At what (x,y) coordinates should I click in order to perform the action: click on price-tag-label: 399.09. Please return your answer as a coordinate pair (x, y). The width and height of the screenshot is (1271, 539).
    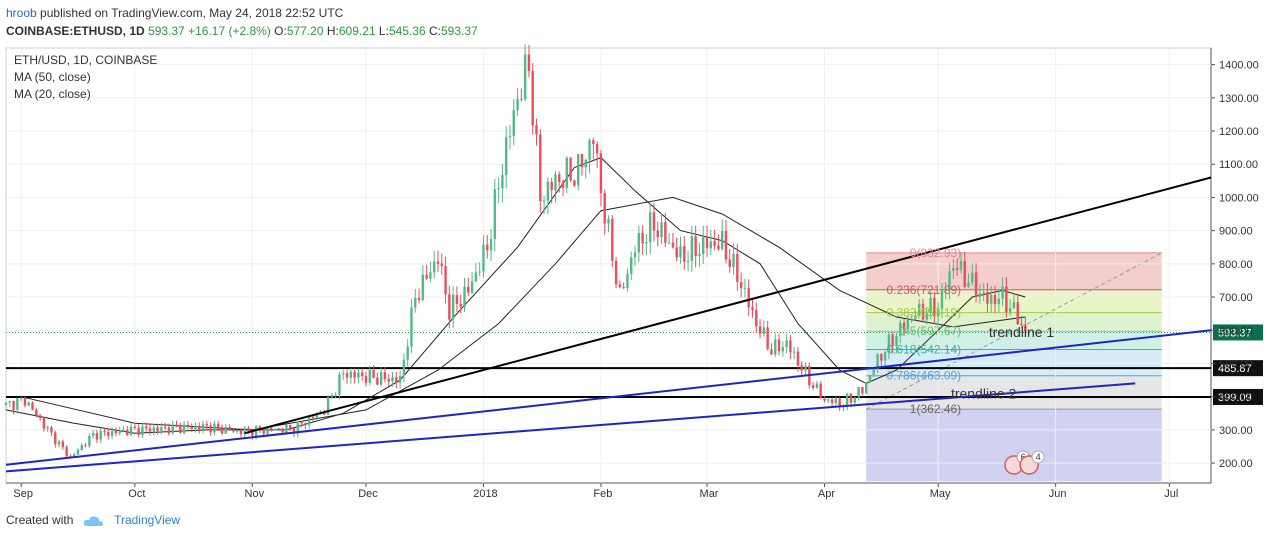
    Looking at the image, I should click on (1235, 398).